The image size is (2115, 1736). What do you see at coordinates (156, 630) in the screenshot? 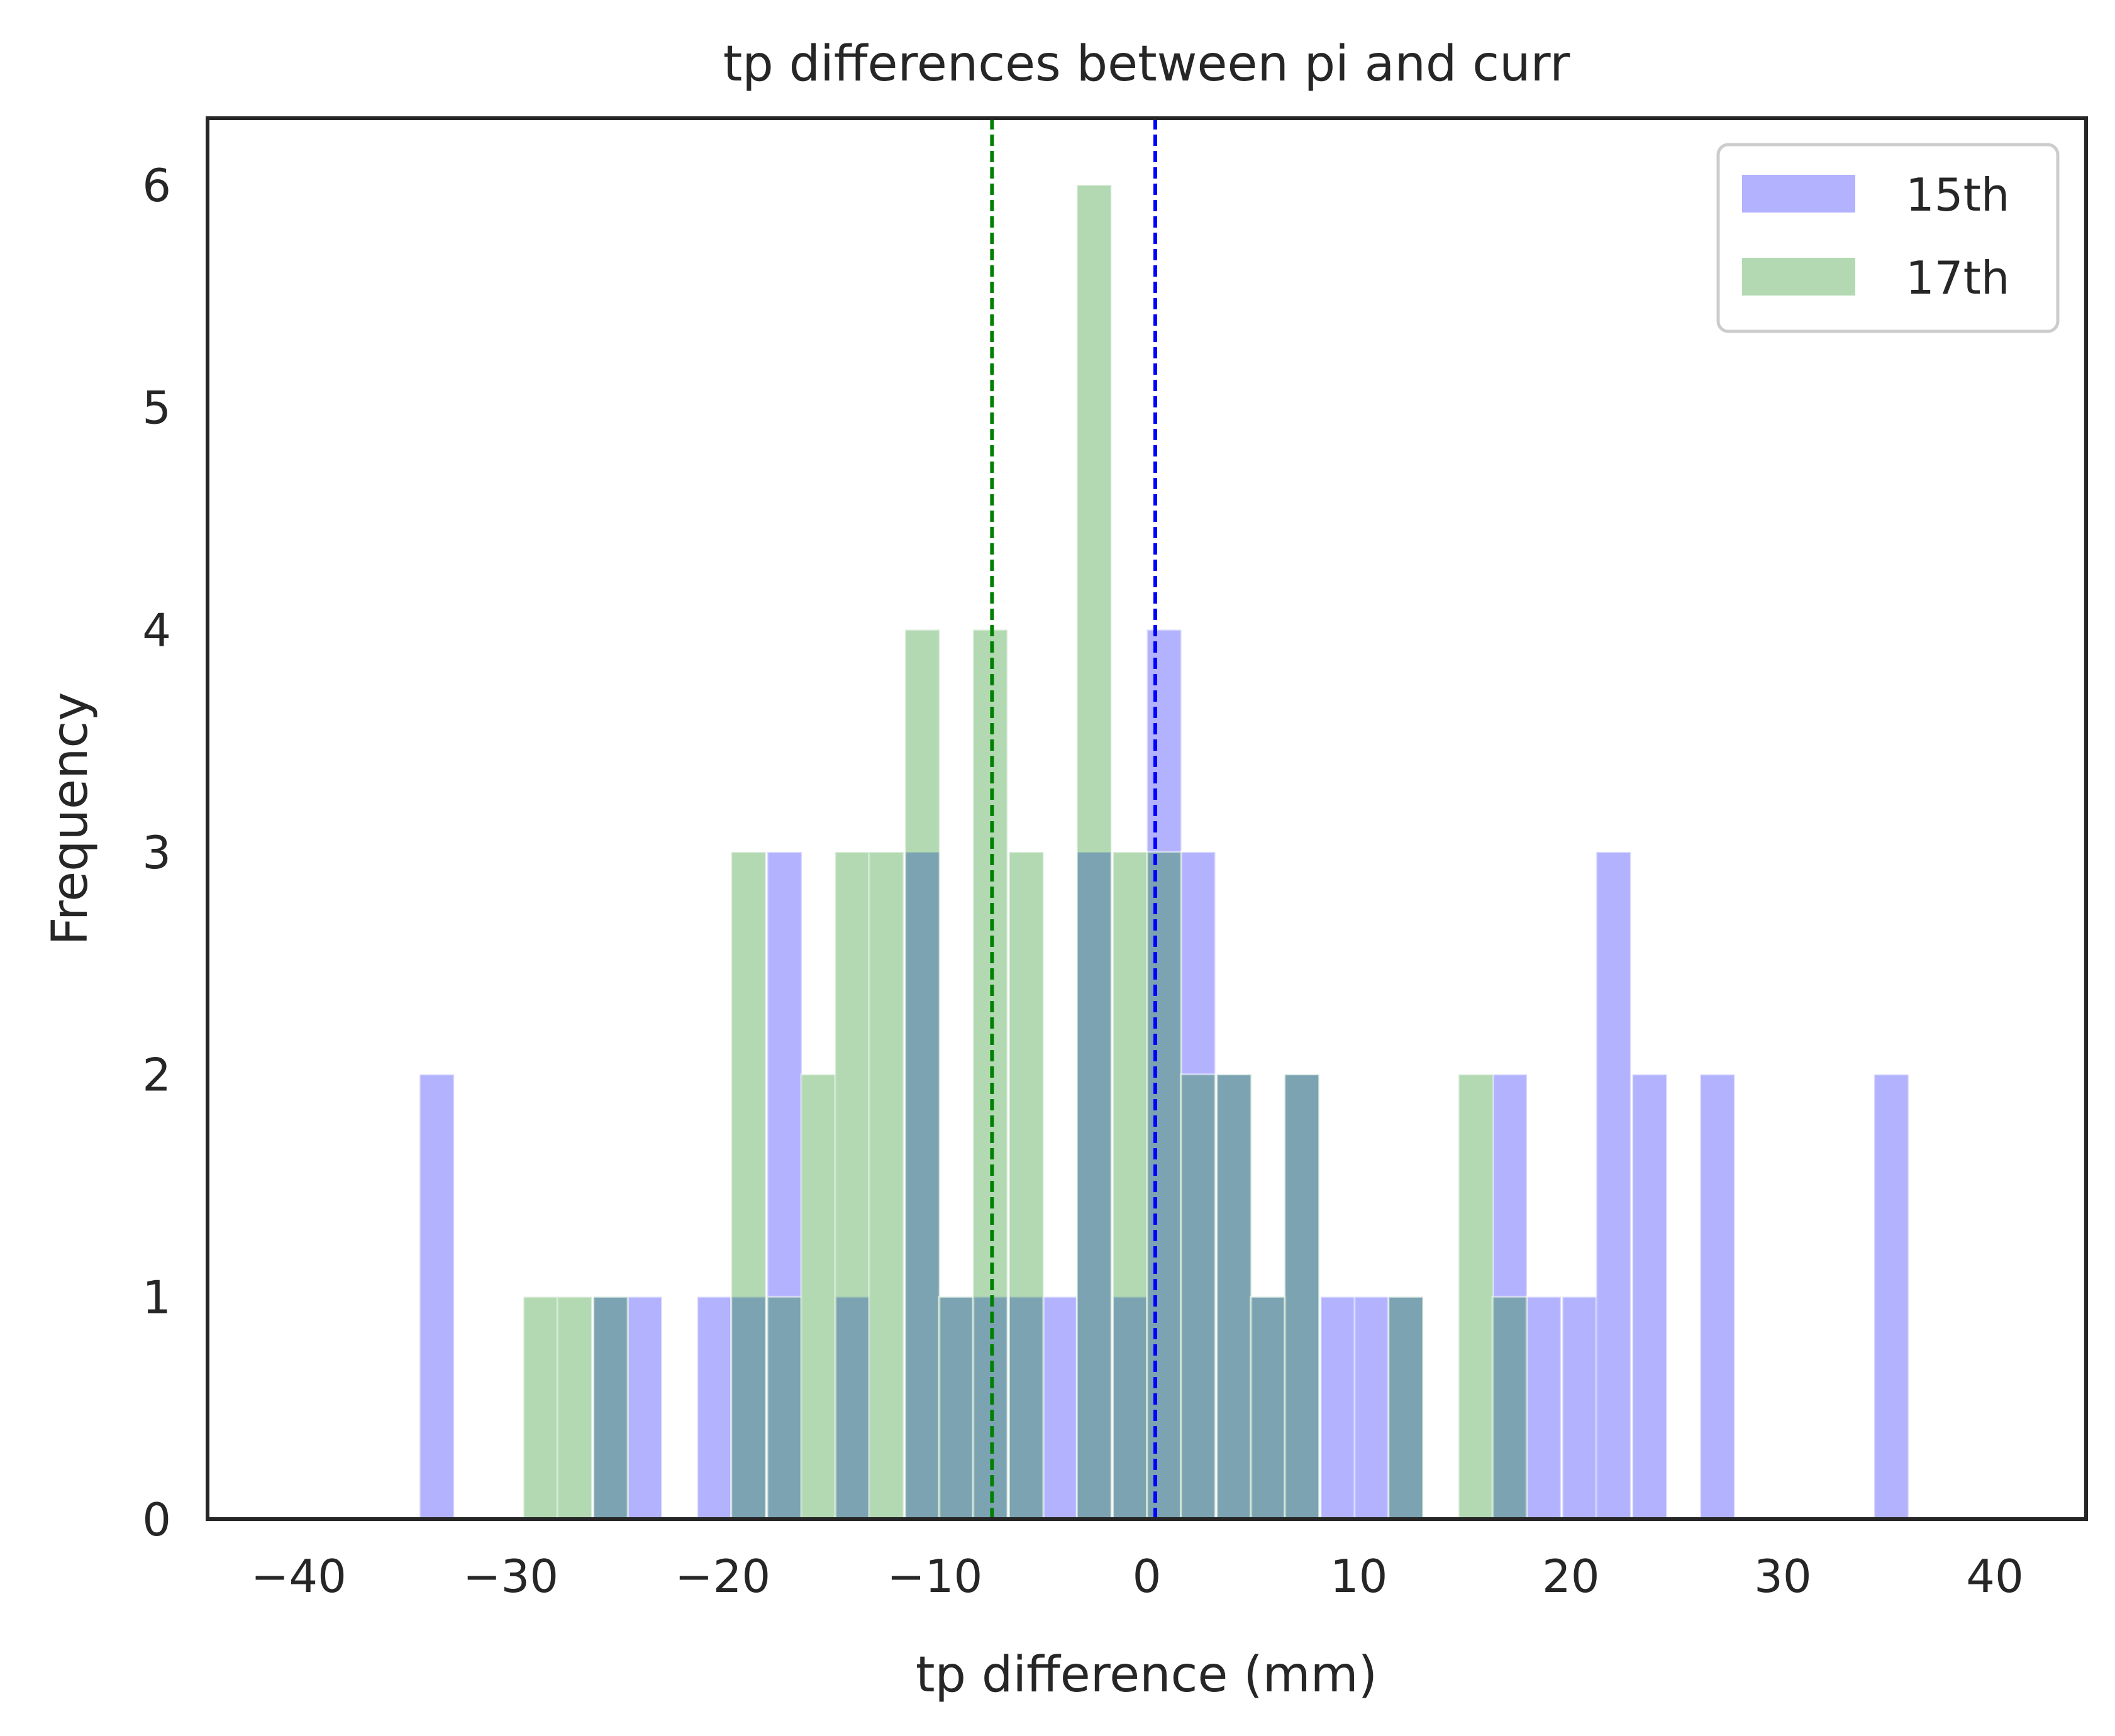
I see `y-tick-label: 4` at bounding box center [156, 630].